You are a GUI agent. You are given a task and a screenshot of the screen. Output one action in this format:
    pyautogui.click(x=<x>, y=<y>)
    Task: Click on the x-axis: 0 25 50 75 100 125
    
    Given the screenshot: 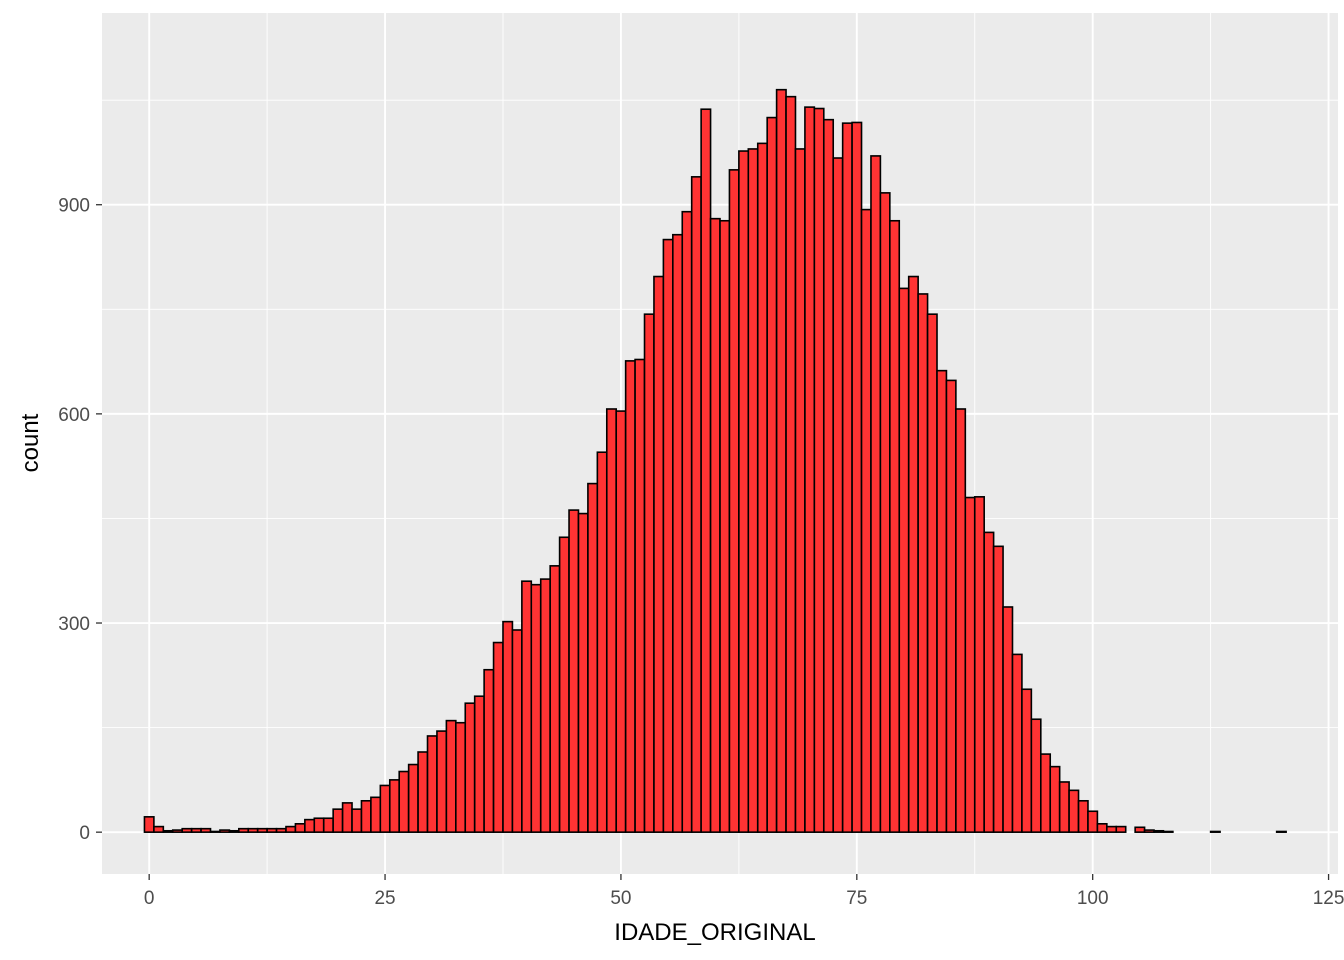 What is the action you would take?
    pyautogui.click(x=744, y=891)
    